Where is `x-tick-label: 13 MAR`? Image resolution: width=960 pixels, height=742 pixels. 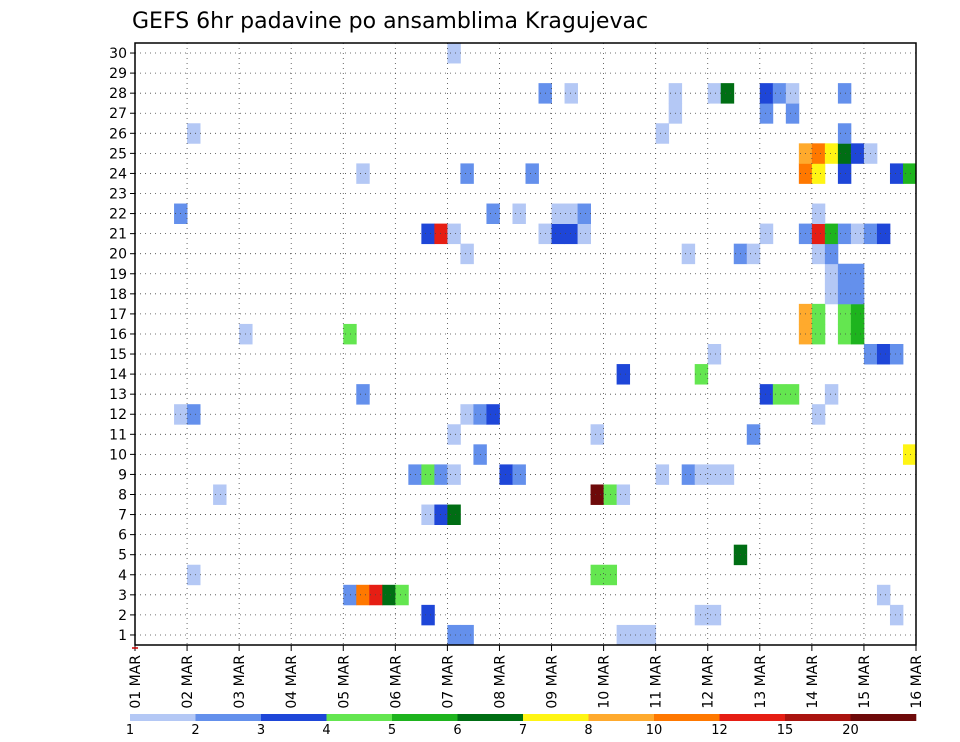
x-tick-label: 13 MAR is located at coordinates (761, 682).